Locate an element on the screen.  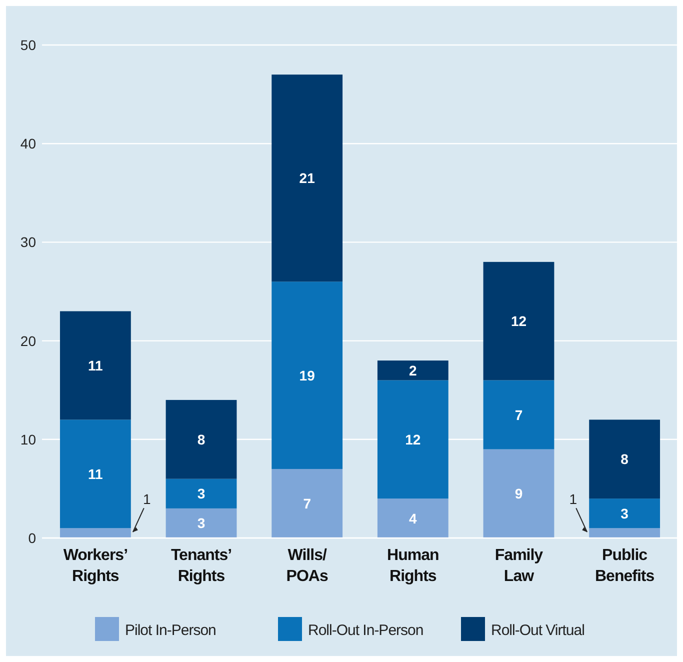
x-tick-label: Wills/ POAs is located at coordinates (307, 566).